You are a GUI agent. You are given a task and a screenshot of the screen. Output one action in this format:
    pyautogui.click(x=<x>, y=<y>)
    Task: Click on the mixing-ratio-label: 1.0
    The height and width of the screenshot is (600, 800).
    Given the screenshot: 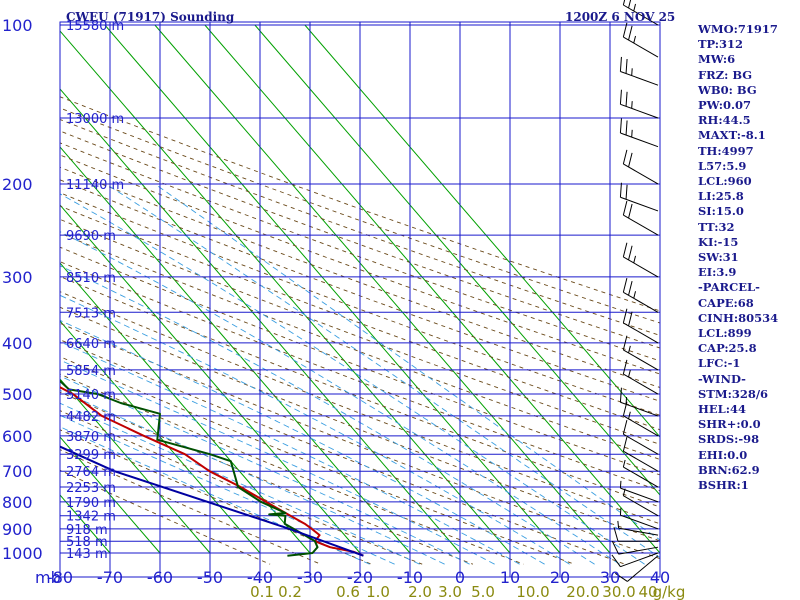 What is the action you would take?
    pyautogui.click(x=378, y=591)
    